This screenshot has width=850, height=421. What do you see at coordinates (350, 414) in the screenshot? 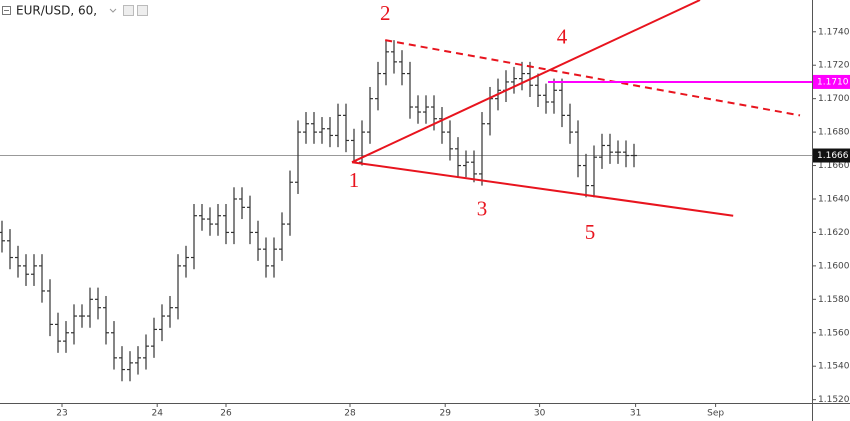
I see `x-tick-label: 28` at bounding box center [350, 414].